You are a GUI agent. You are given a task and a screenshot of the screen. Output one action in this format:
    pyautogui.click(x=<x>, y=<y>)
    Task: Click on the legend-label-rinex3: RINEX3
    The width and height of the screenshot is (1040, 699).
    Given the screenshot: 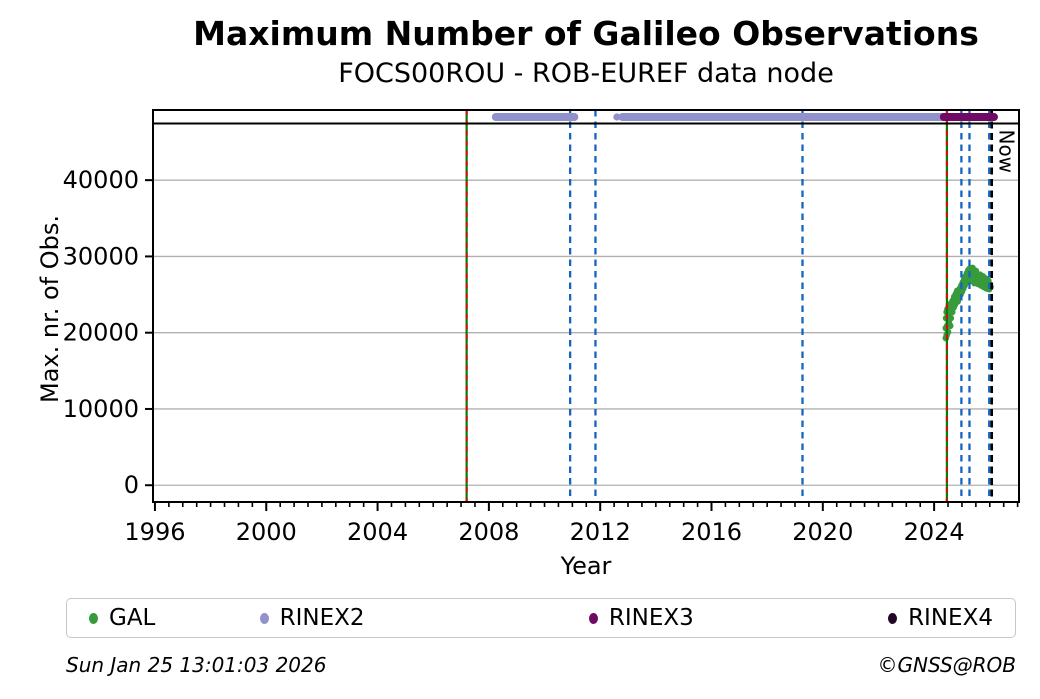 What is the action you would take?
    pyautogui.click(x=651, y=617)
    